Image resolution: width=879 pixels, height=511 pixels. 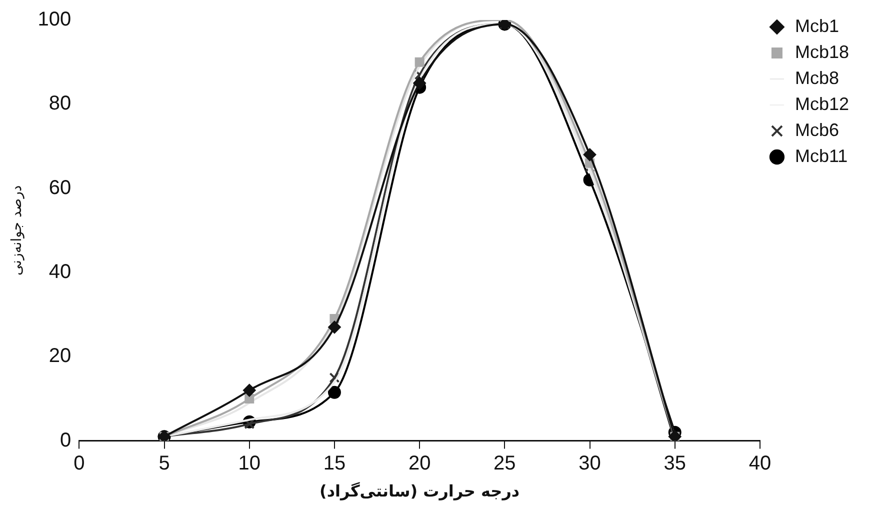 What do you see at coordinates (249, 463) in the screenshot?
I see `x-tick-label: 10` at bounding box center [249, 463].